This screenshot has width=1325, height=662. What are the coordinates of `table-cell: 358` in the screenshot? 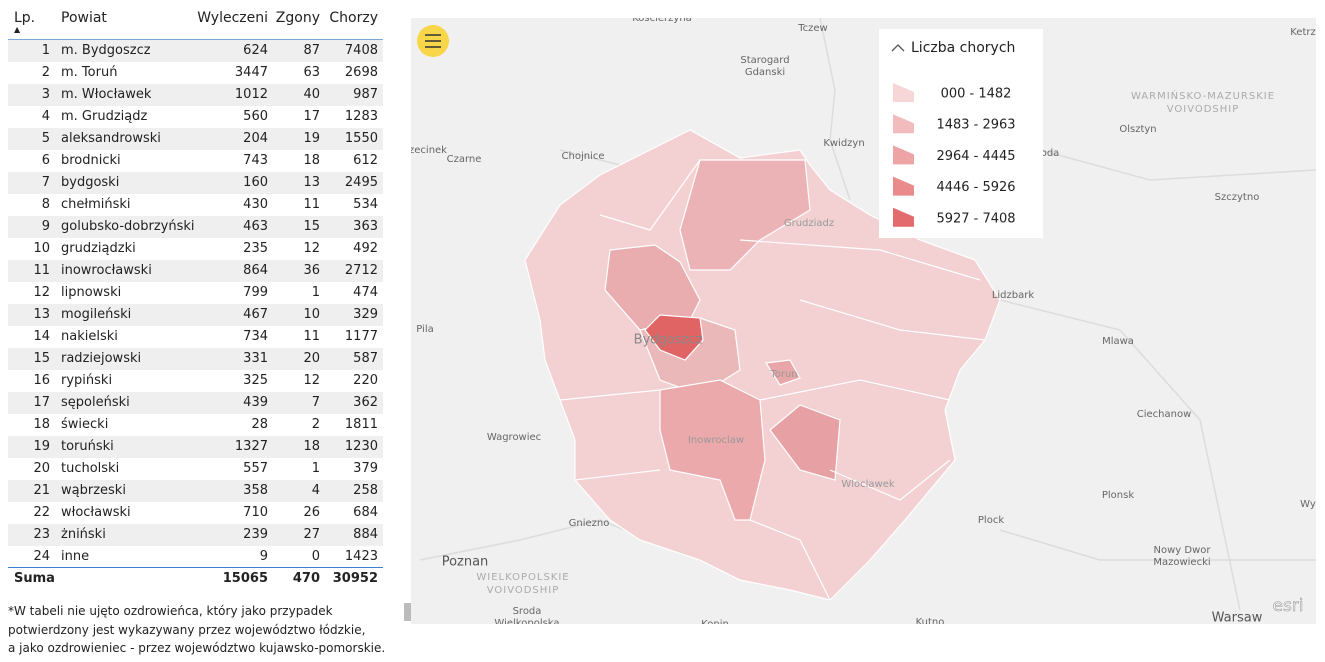 It's located at (255, 490).